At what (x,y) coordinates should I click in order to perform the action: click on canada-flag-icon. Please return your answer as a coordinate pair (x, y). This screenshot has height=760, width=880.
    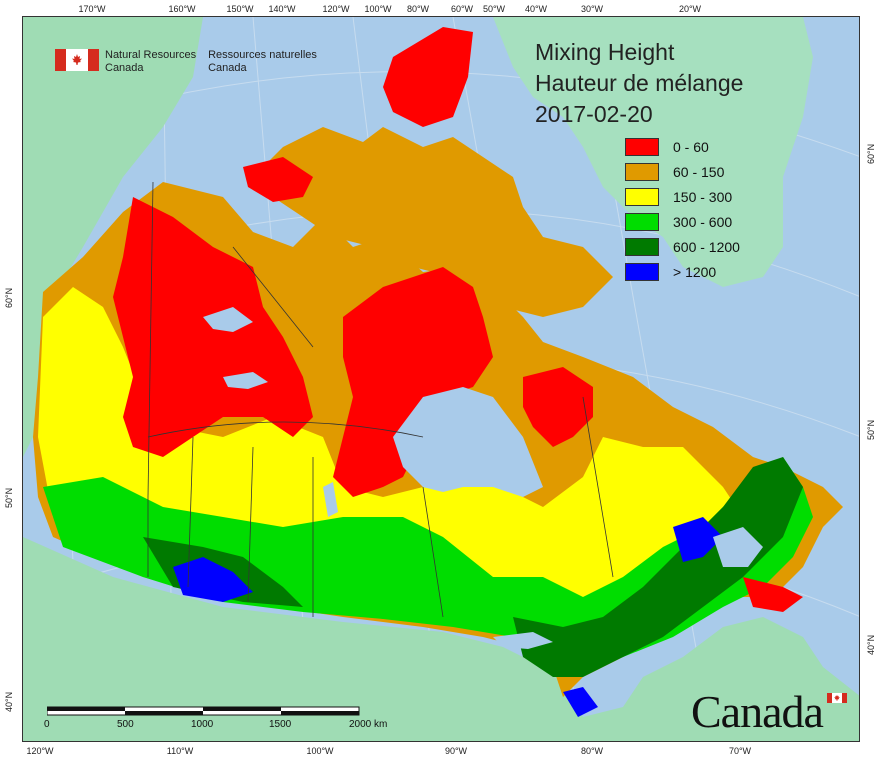
    Looking at the image, I should click on (77, 60).